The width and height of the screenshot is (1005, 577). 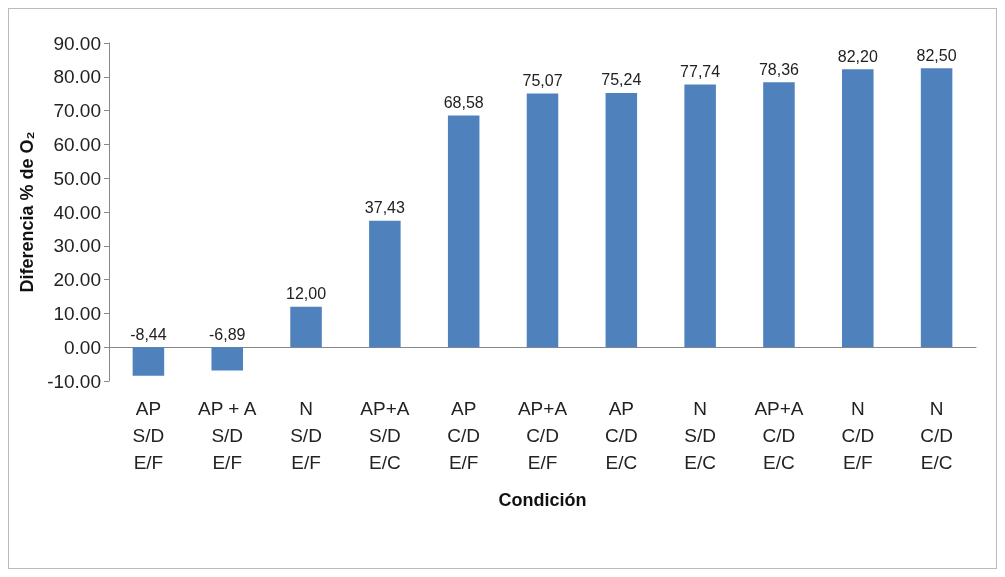 I want to click on data-label: 12,00, so click(x=306, y=294).